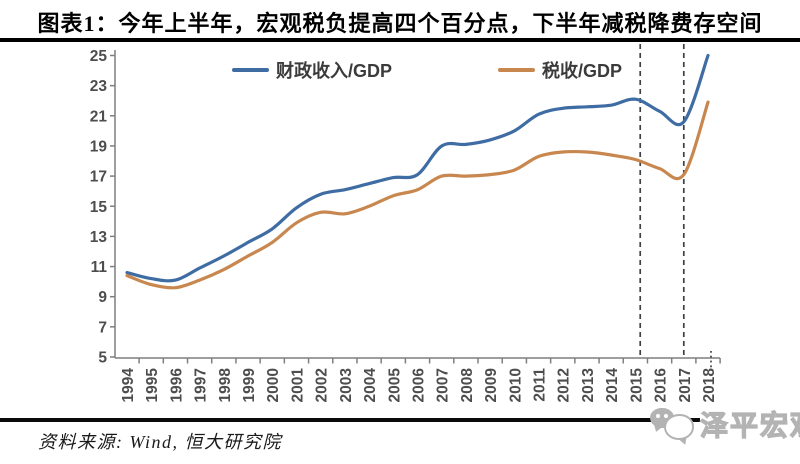 This screenshot has height=464, width=800. I want to click on y-tick-label: 5, so click(102, 358).